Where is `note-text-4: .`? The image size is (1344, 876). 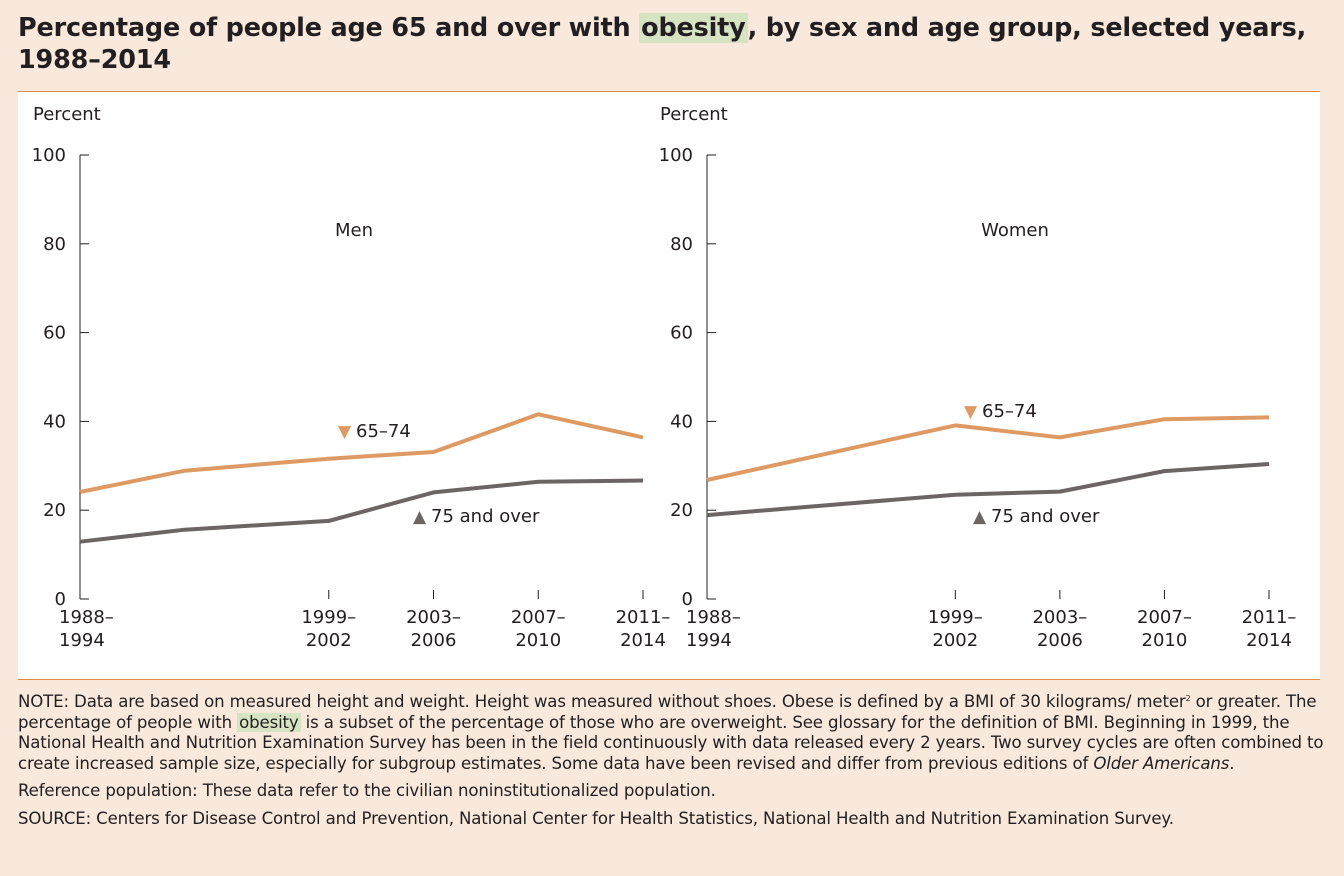
note-text-4: . is located at coordinates (1232, 763).